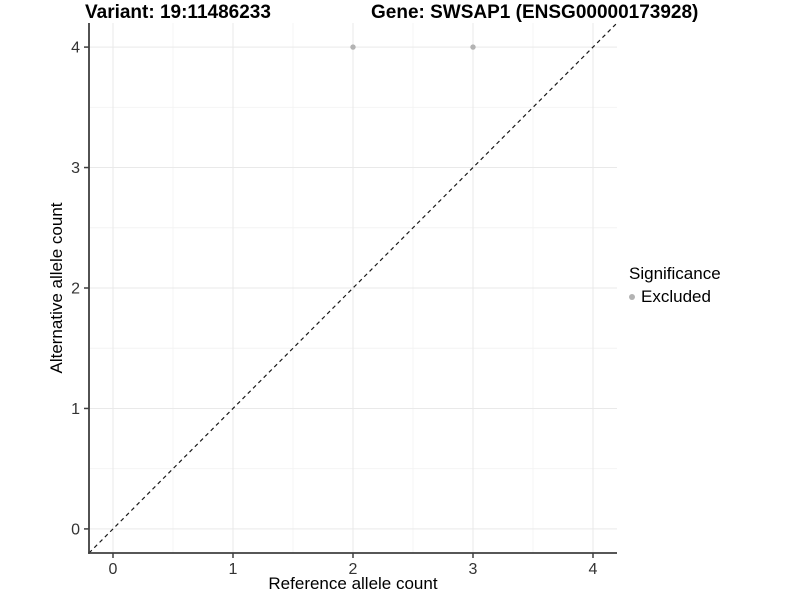  What do you see at coordinates (113, 569) in the screenshot?
I see `x-tick-label: 0` at bounding box center [113, 569].